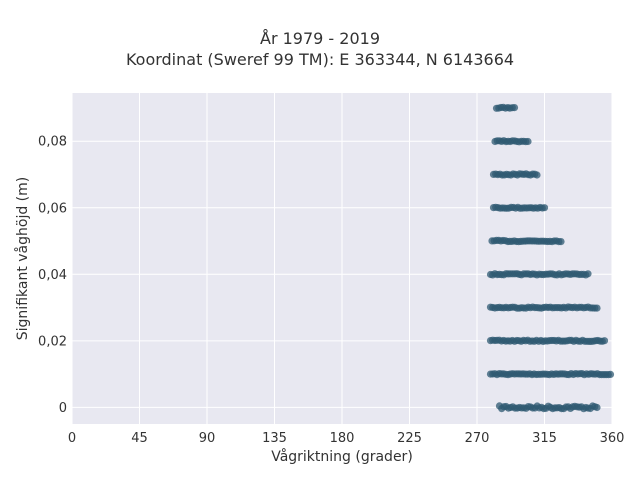  Describe the element at coordinates (477, 438) in the screenshot. I see `x-tick-label: 270` at that location.